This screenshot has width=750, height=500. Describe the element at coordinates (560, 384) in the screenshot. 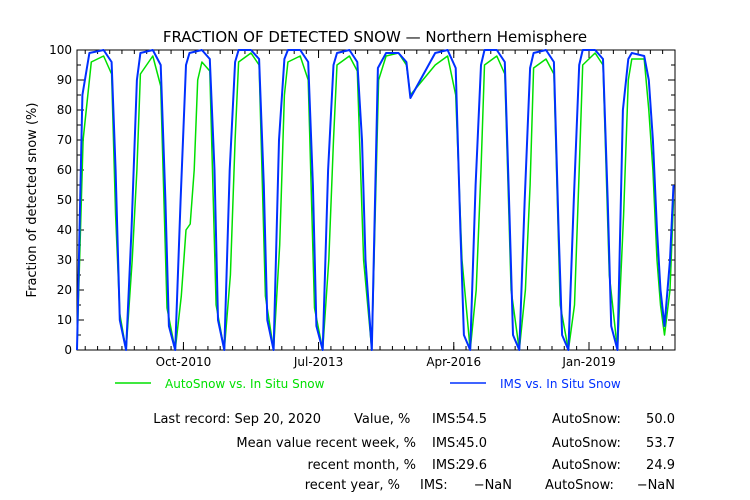

I see `legend-label-ims: IMS vs. In Situ Snow` at that location.